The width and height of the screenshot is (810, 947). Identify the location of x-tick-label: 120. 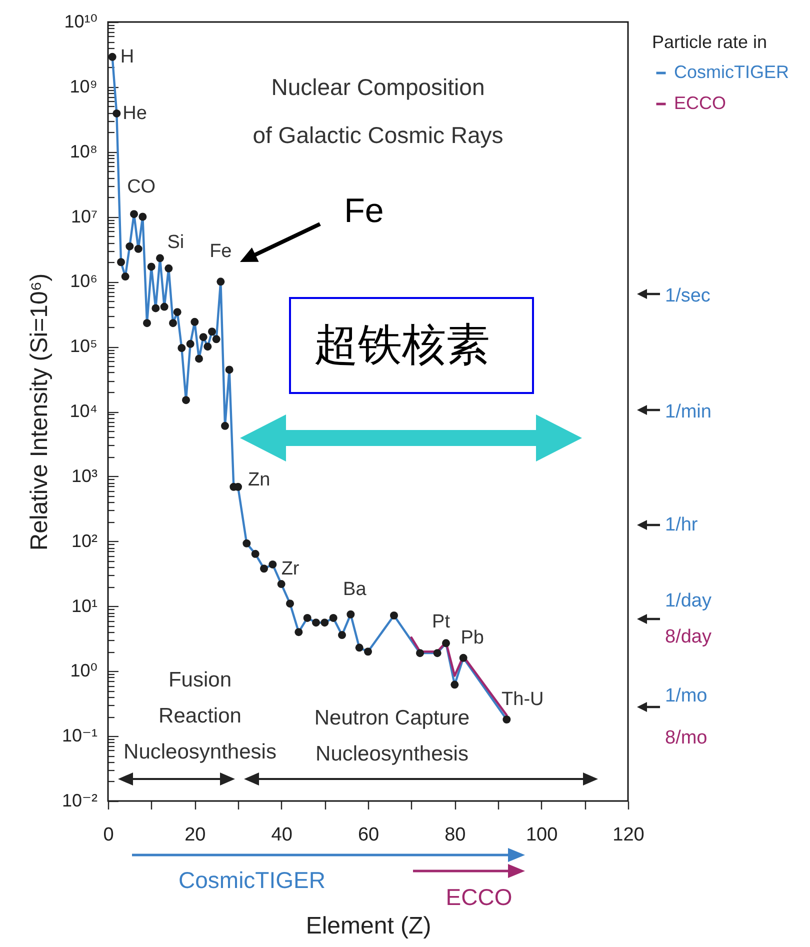
(628, 835).